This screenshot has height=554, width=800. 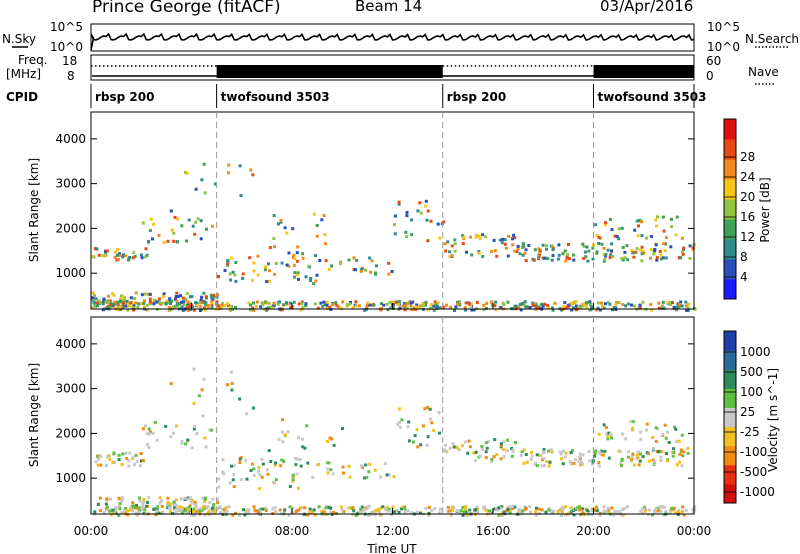 What do you see at coordinates (392, 71) in the screenshot?
I see `freq-blocks` at bounding box center [392, 71].